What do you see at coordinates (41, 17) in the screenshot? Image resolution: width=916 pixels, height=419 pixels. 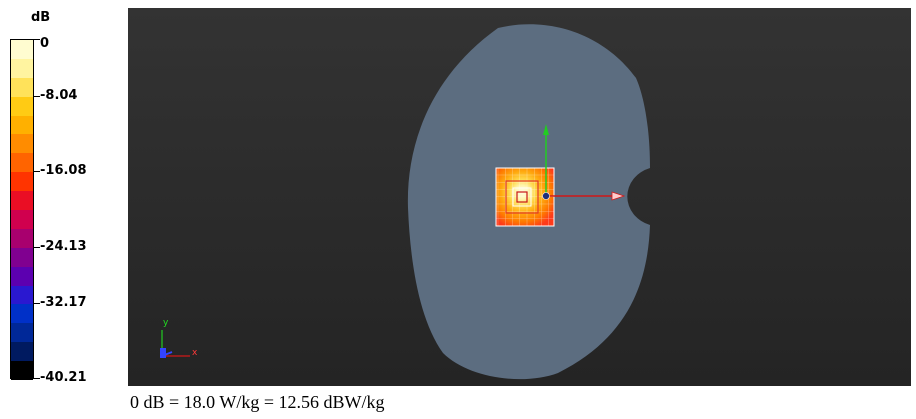 I see `colorbar-unit-label: dB` at bounding box center [41, 17].